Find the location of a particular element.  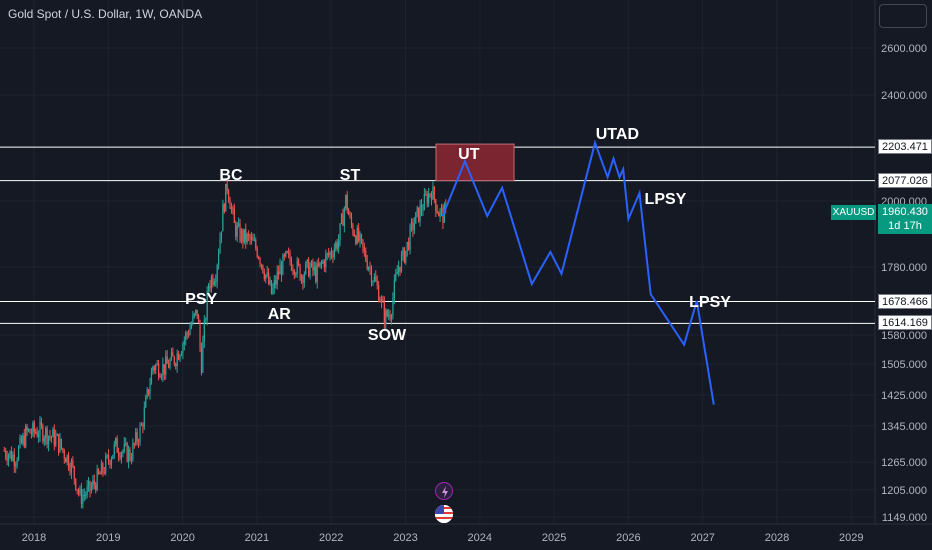

x-tick-label: 2024 is located at coordinates (480, 538).